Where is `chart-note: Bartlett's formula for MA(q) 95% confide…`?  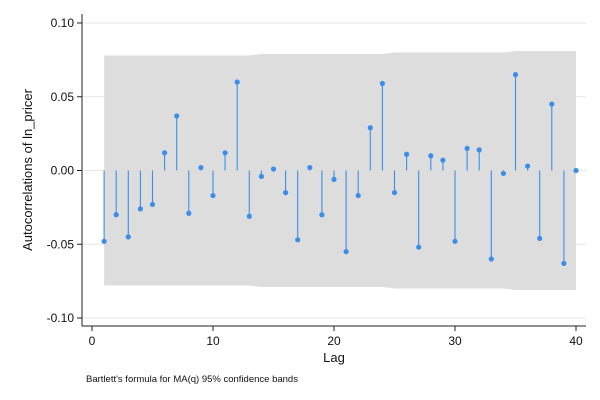 chart-note: Bartlett's formula for MA(q) 95% confide… is located at coordinates (192, 379).